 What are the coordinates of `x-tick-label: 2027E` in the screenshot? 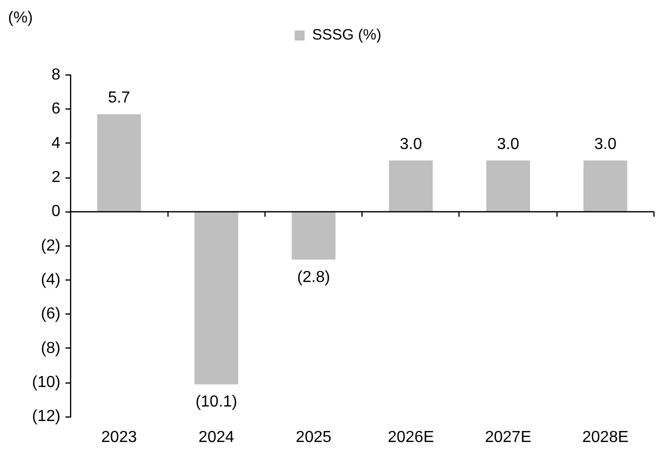 It's located at (508, 437).